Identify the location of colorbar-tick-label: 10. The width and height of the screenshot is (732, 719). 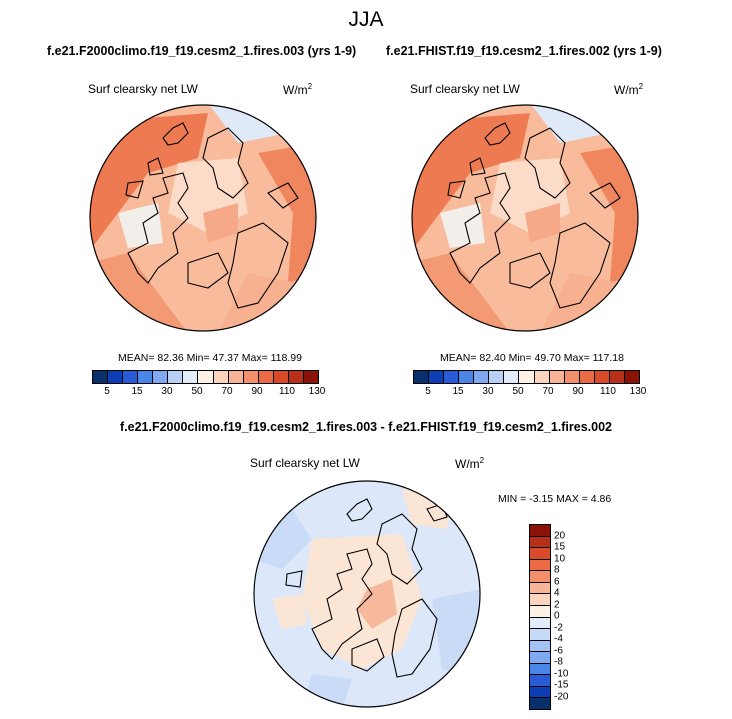
(560, 558).